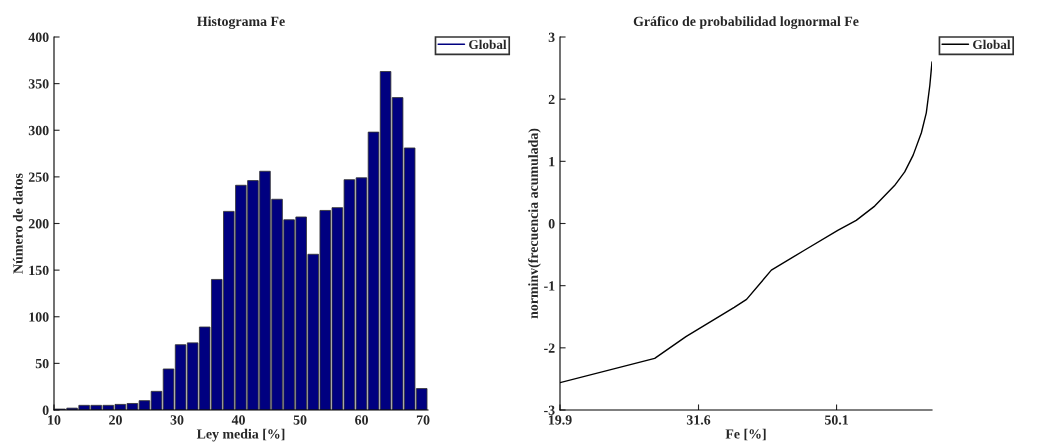  What do you see at coordinates (698, 420) in the screenshot?
I see `x-tick-label: 31.6` at bounding box center [698, 420].